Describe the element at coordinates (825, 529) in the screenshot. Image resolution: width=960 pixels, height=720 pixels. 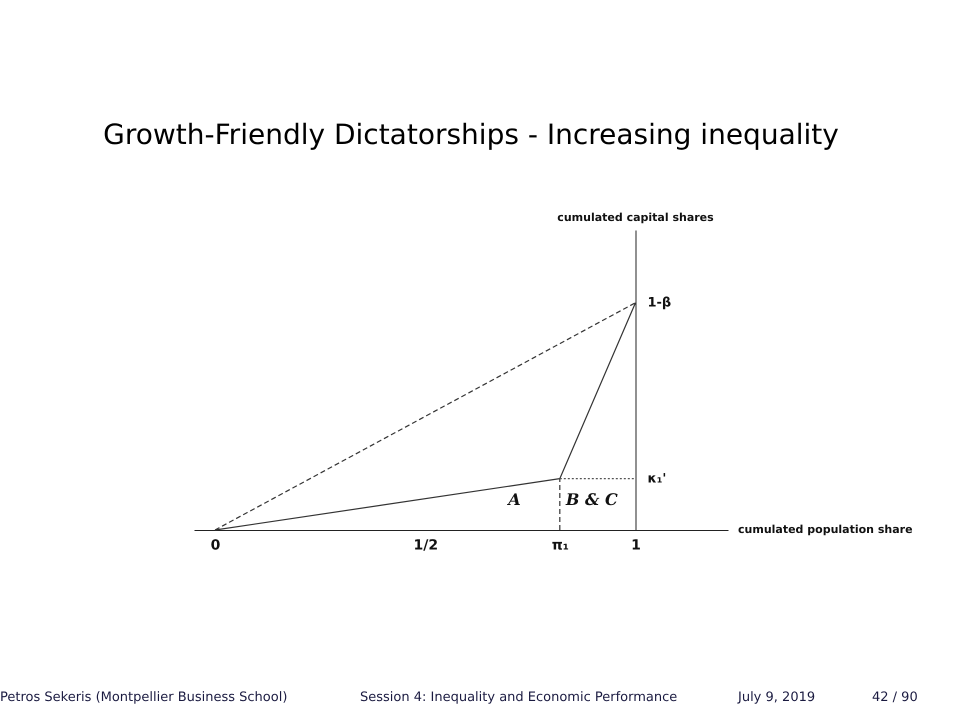
I see `x-axis-title: cumulated population share` at that location.